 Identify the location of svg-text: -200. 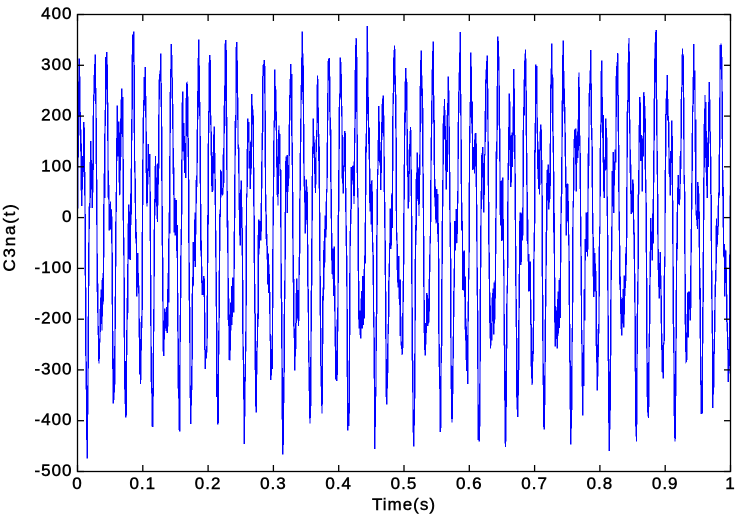
(53, 318).